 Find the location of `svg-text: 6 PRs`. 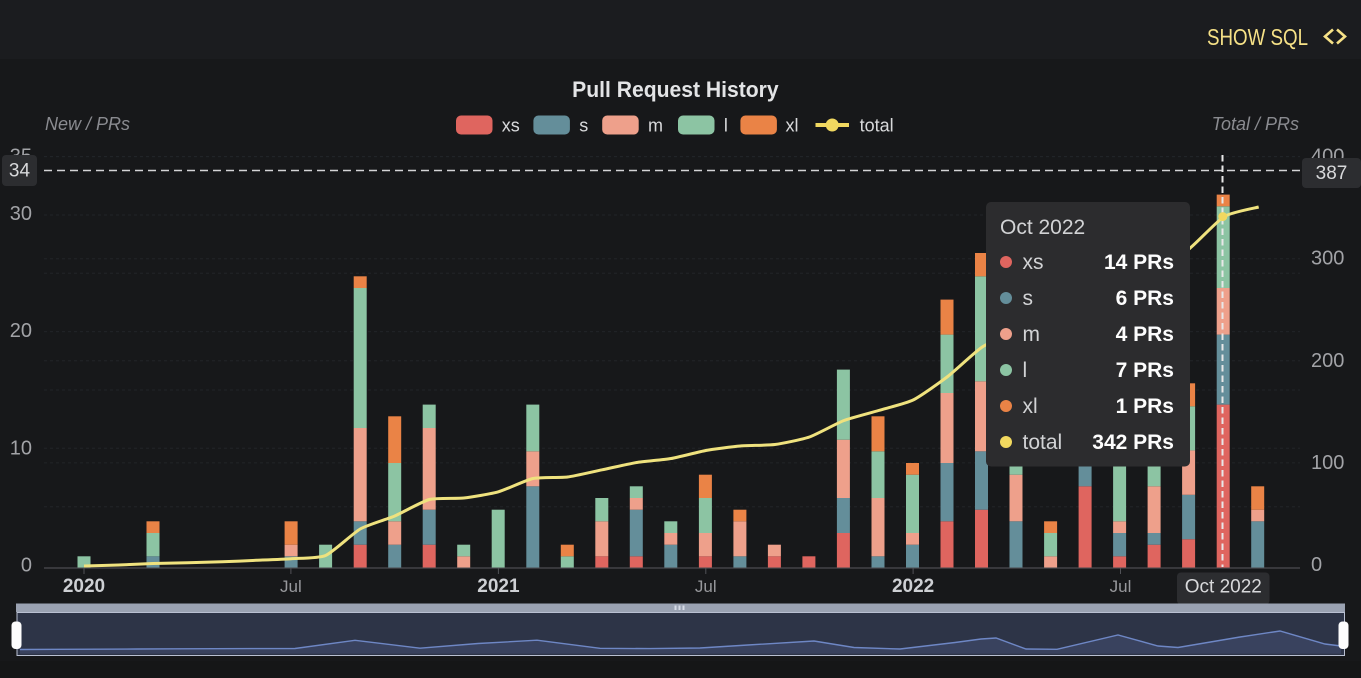

svg-text: 6 PRs is located at coordinates (1145, 298).